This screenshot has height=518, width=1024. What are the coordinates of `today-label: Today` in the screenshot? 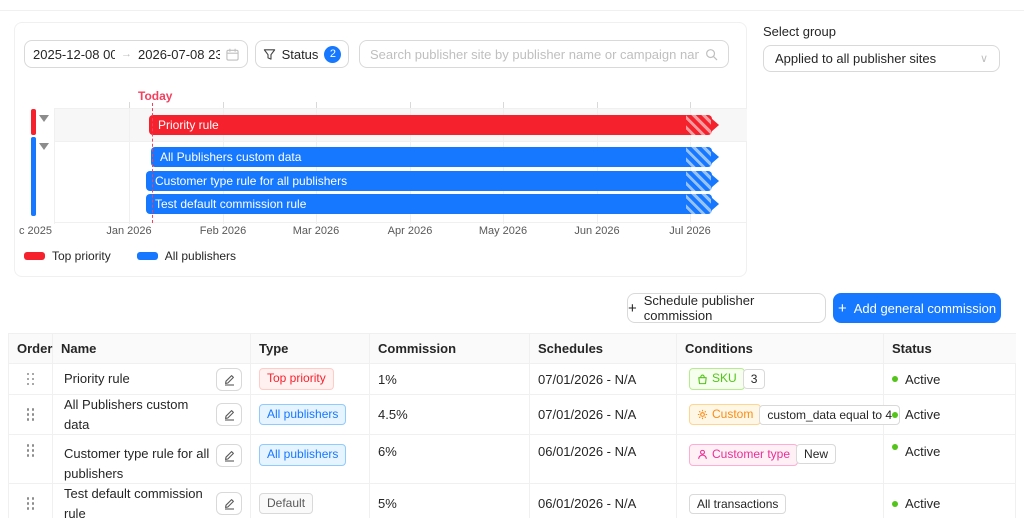 It's located at (155, 96).